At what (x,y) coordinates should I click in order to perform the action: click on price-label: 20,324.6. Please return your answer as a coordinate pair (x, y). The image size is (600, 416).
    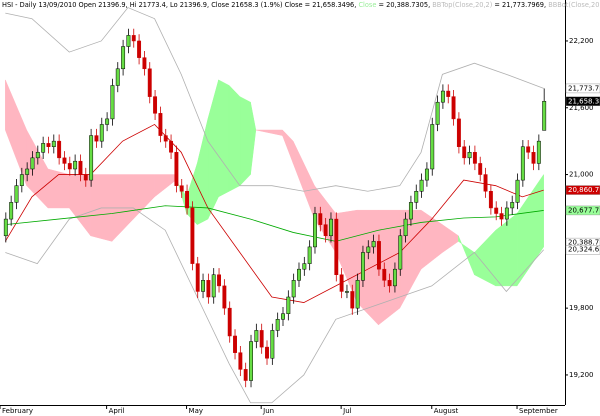
    Looking at the image, I should click on (584, 250).